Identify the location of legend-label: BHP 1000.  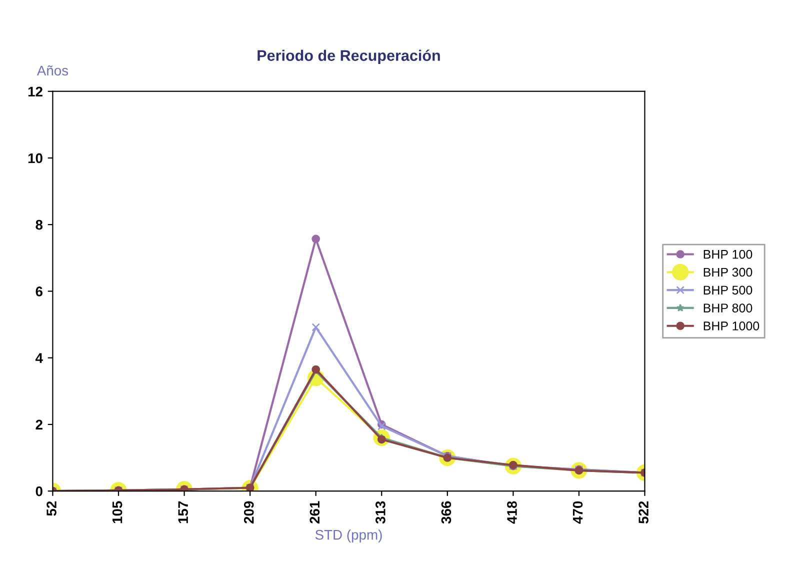
(732, 326).